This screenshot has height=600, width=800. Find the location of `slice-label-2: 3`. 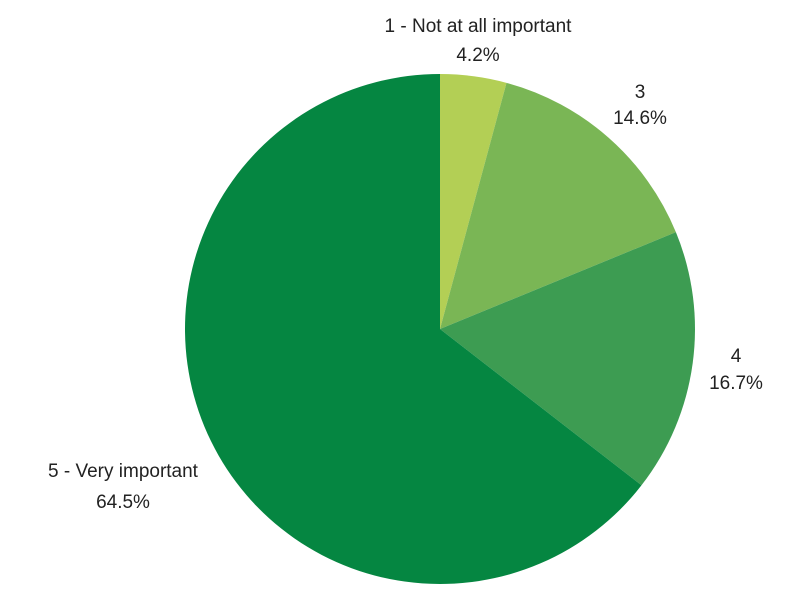

slice-label-2: 3 is located at coordinates (640, 92).